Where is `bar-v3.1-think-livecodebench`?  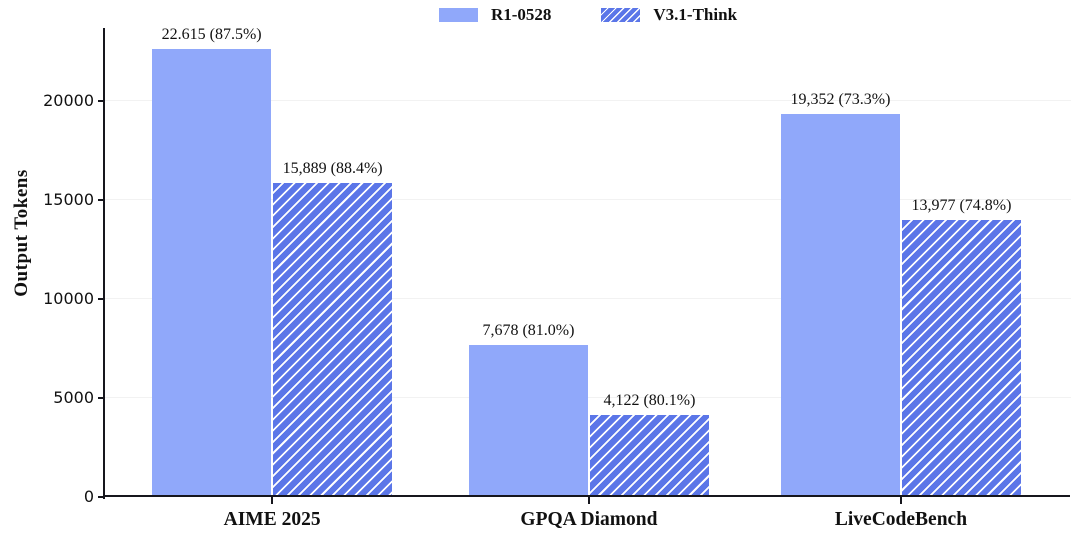
bar-v3.1-think-livecodebench is located at coordinates (961, 358).